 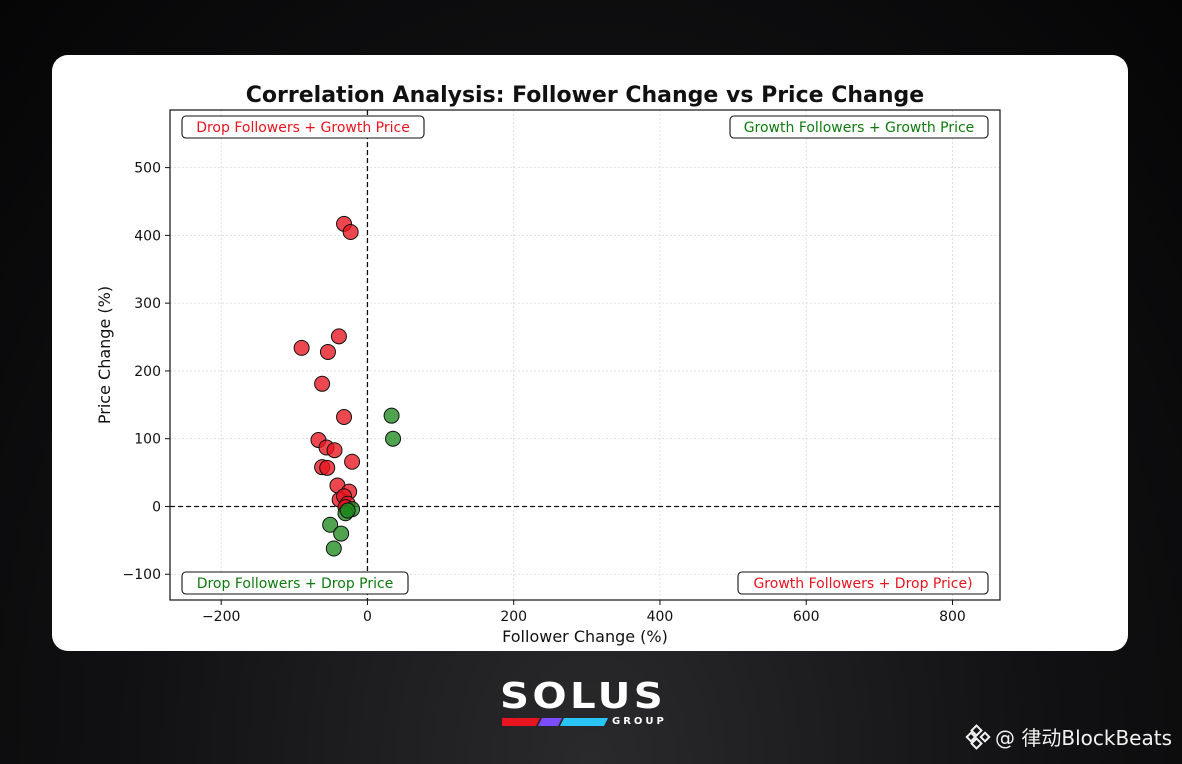 I want to click on x-tick-label: 400, so click(x=660, y=617).